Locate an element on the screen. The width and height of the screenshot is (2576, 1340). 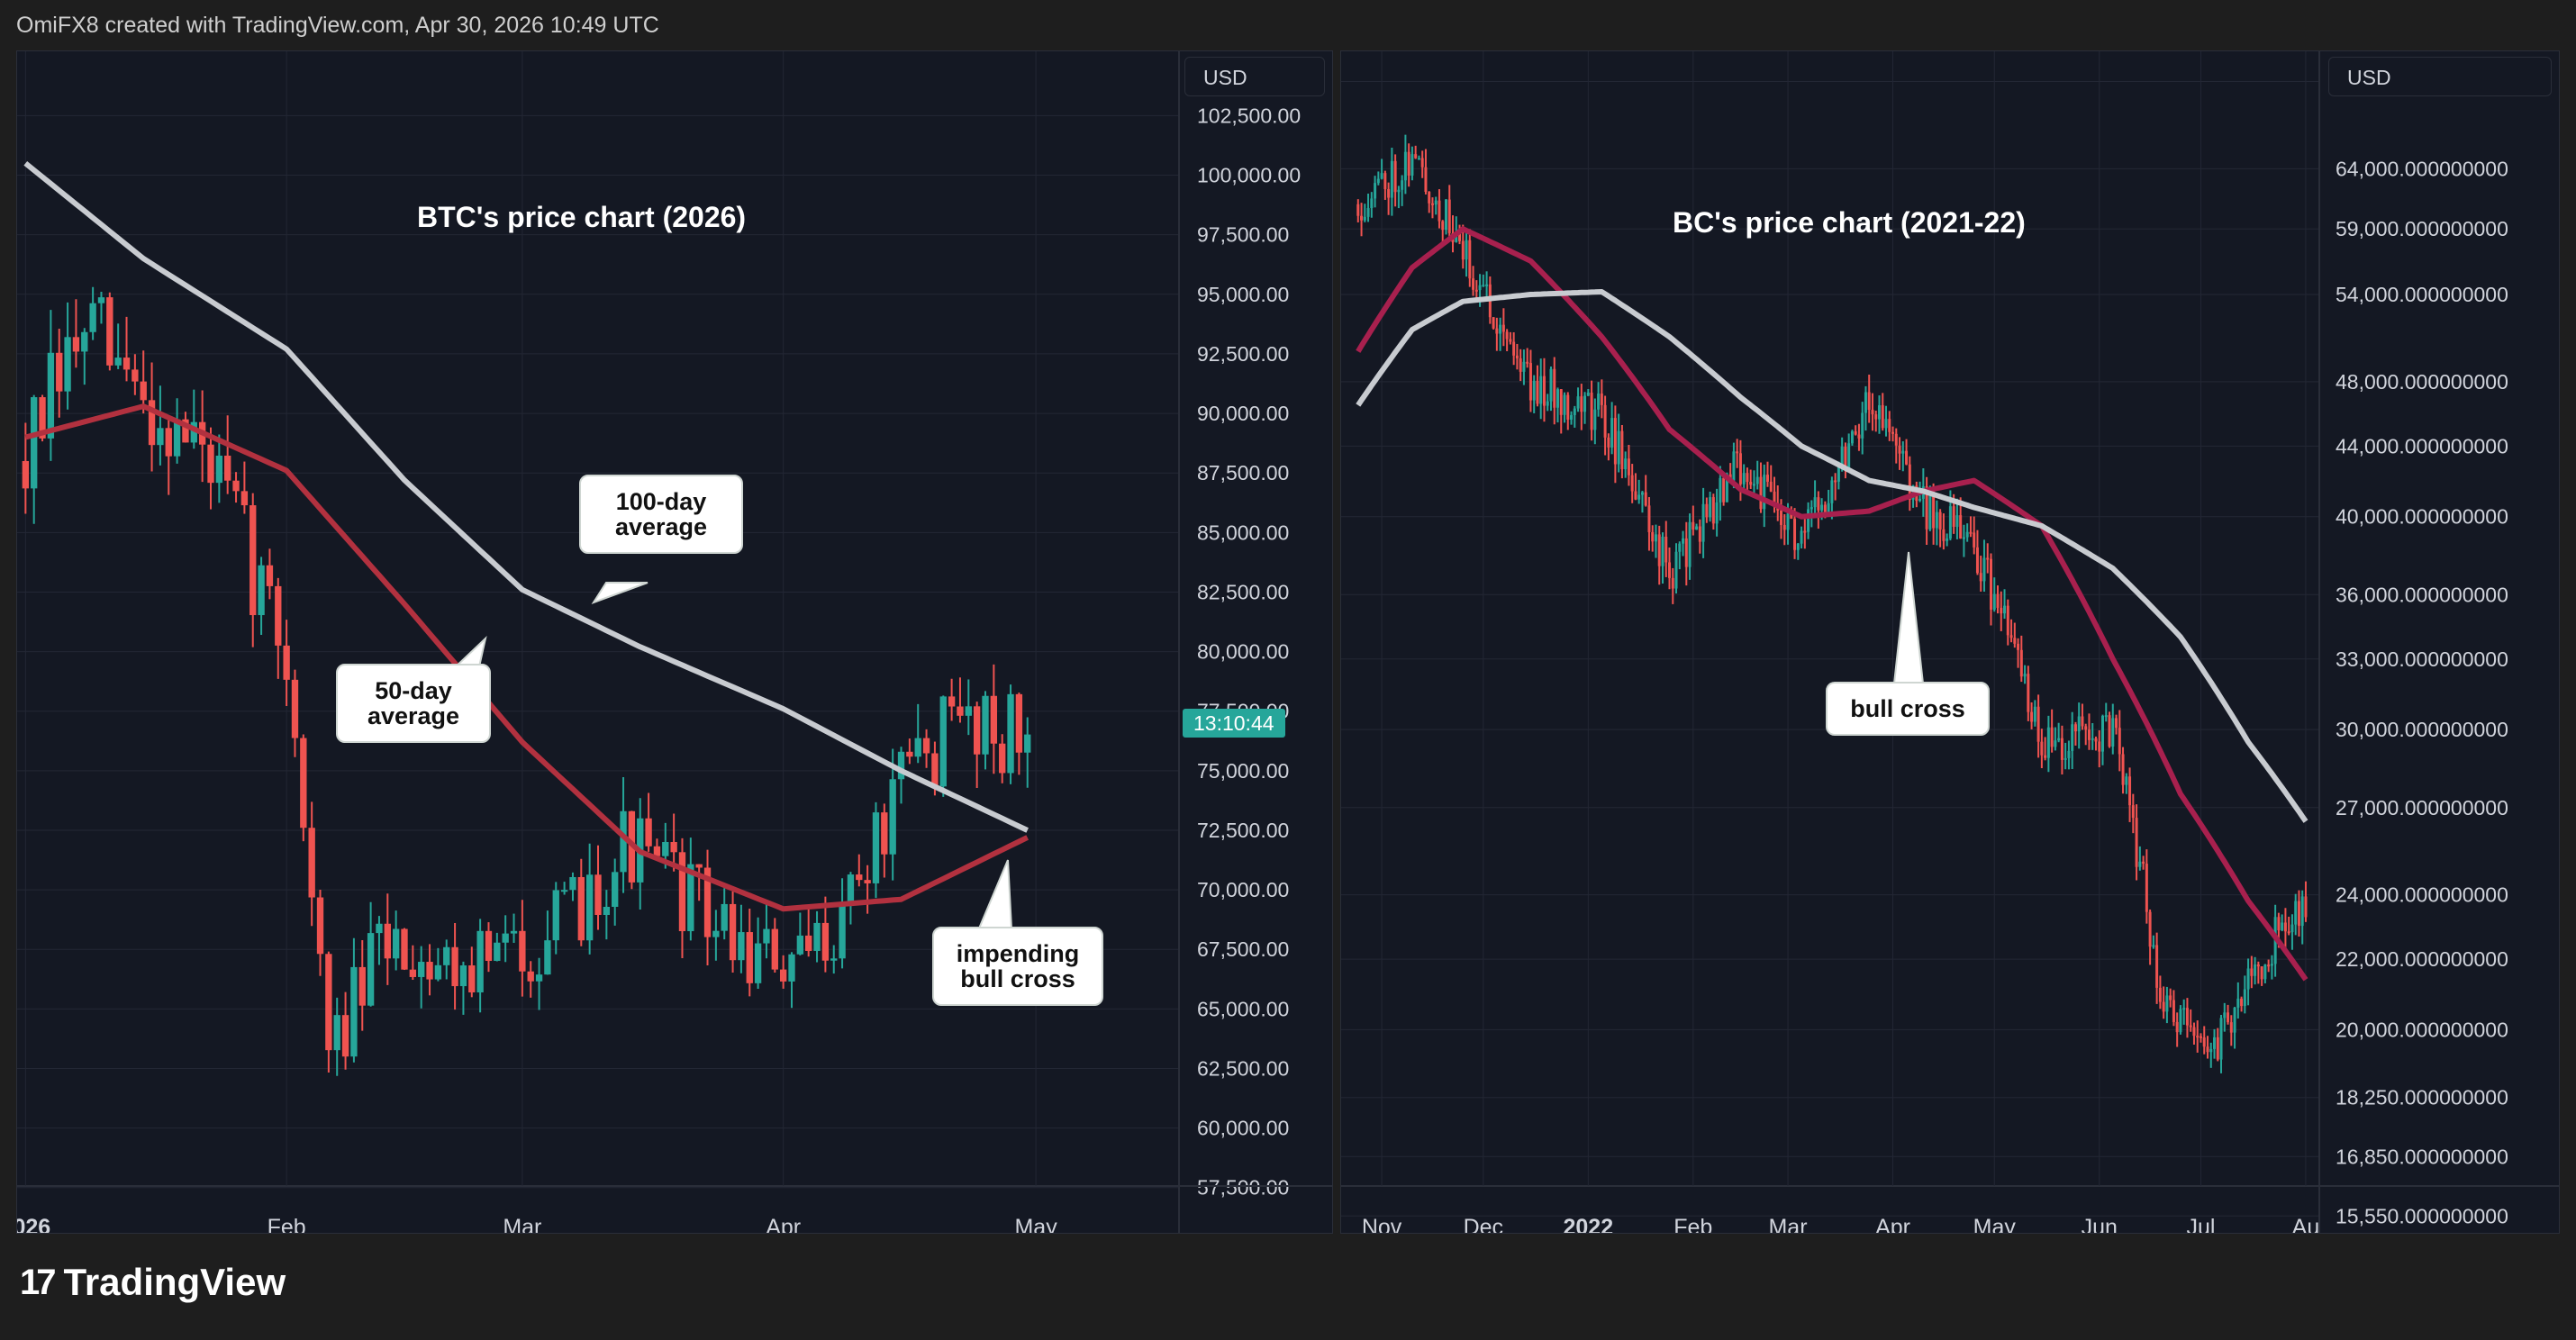
callout-line: average is located at coordinates (413, 715).